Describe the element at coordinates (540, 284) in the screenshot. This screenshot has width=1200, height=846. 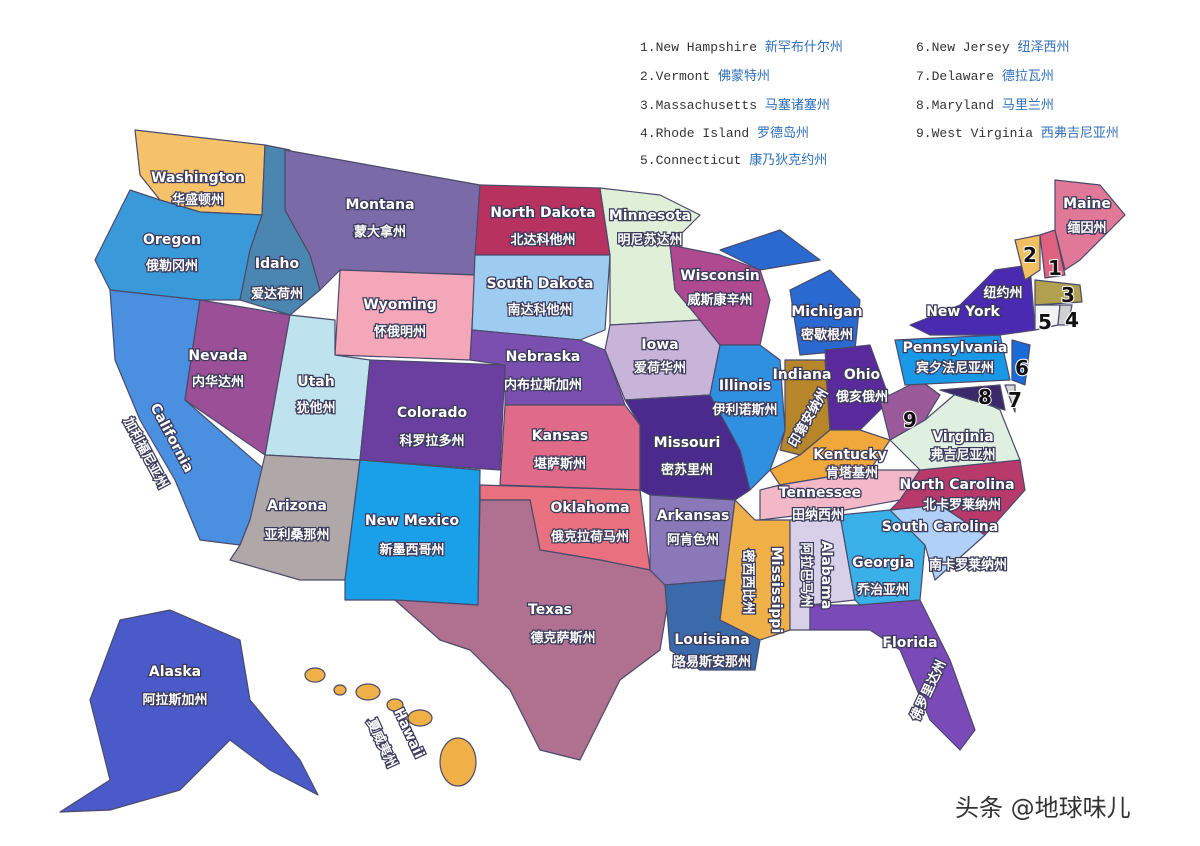
I see `label-south-dakota: South Dakota` at that location.